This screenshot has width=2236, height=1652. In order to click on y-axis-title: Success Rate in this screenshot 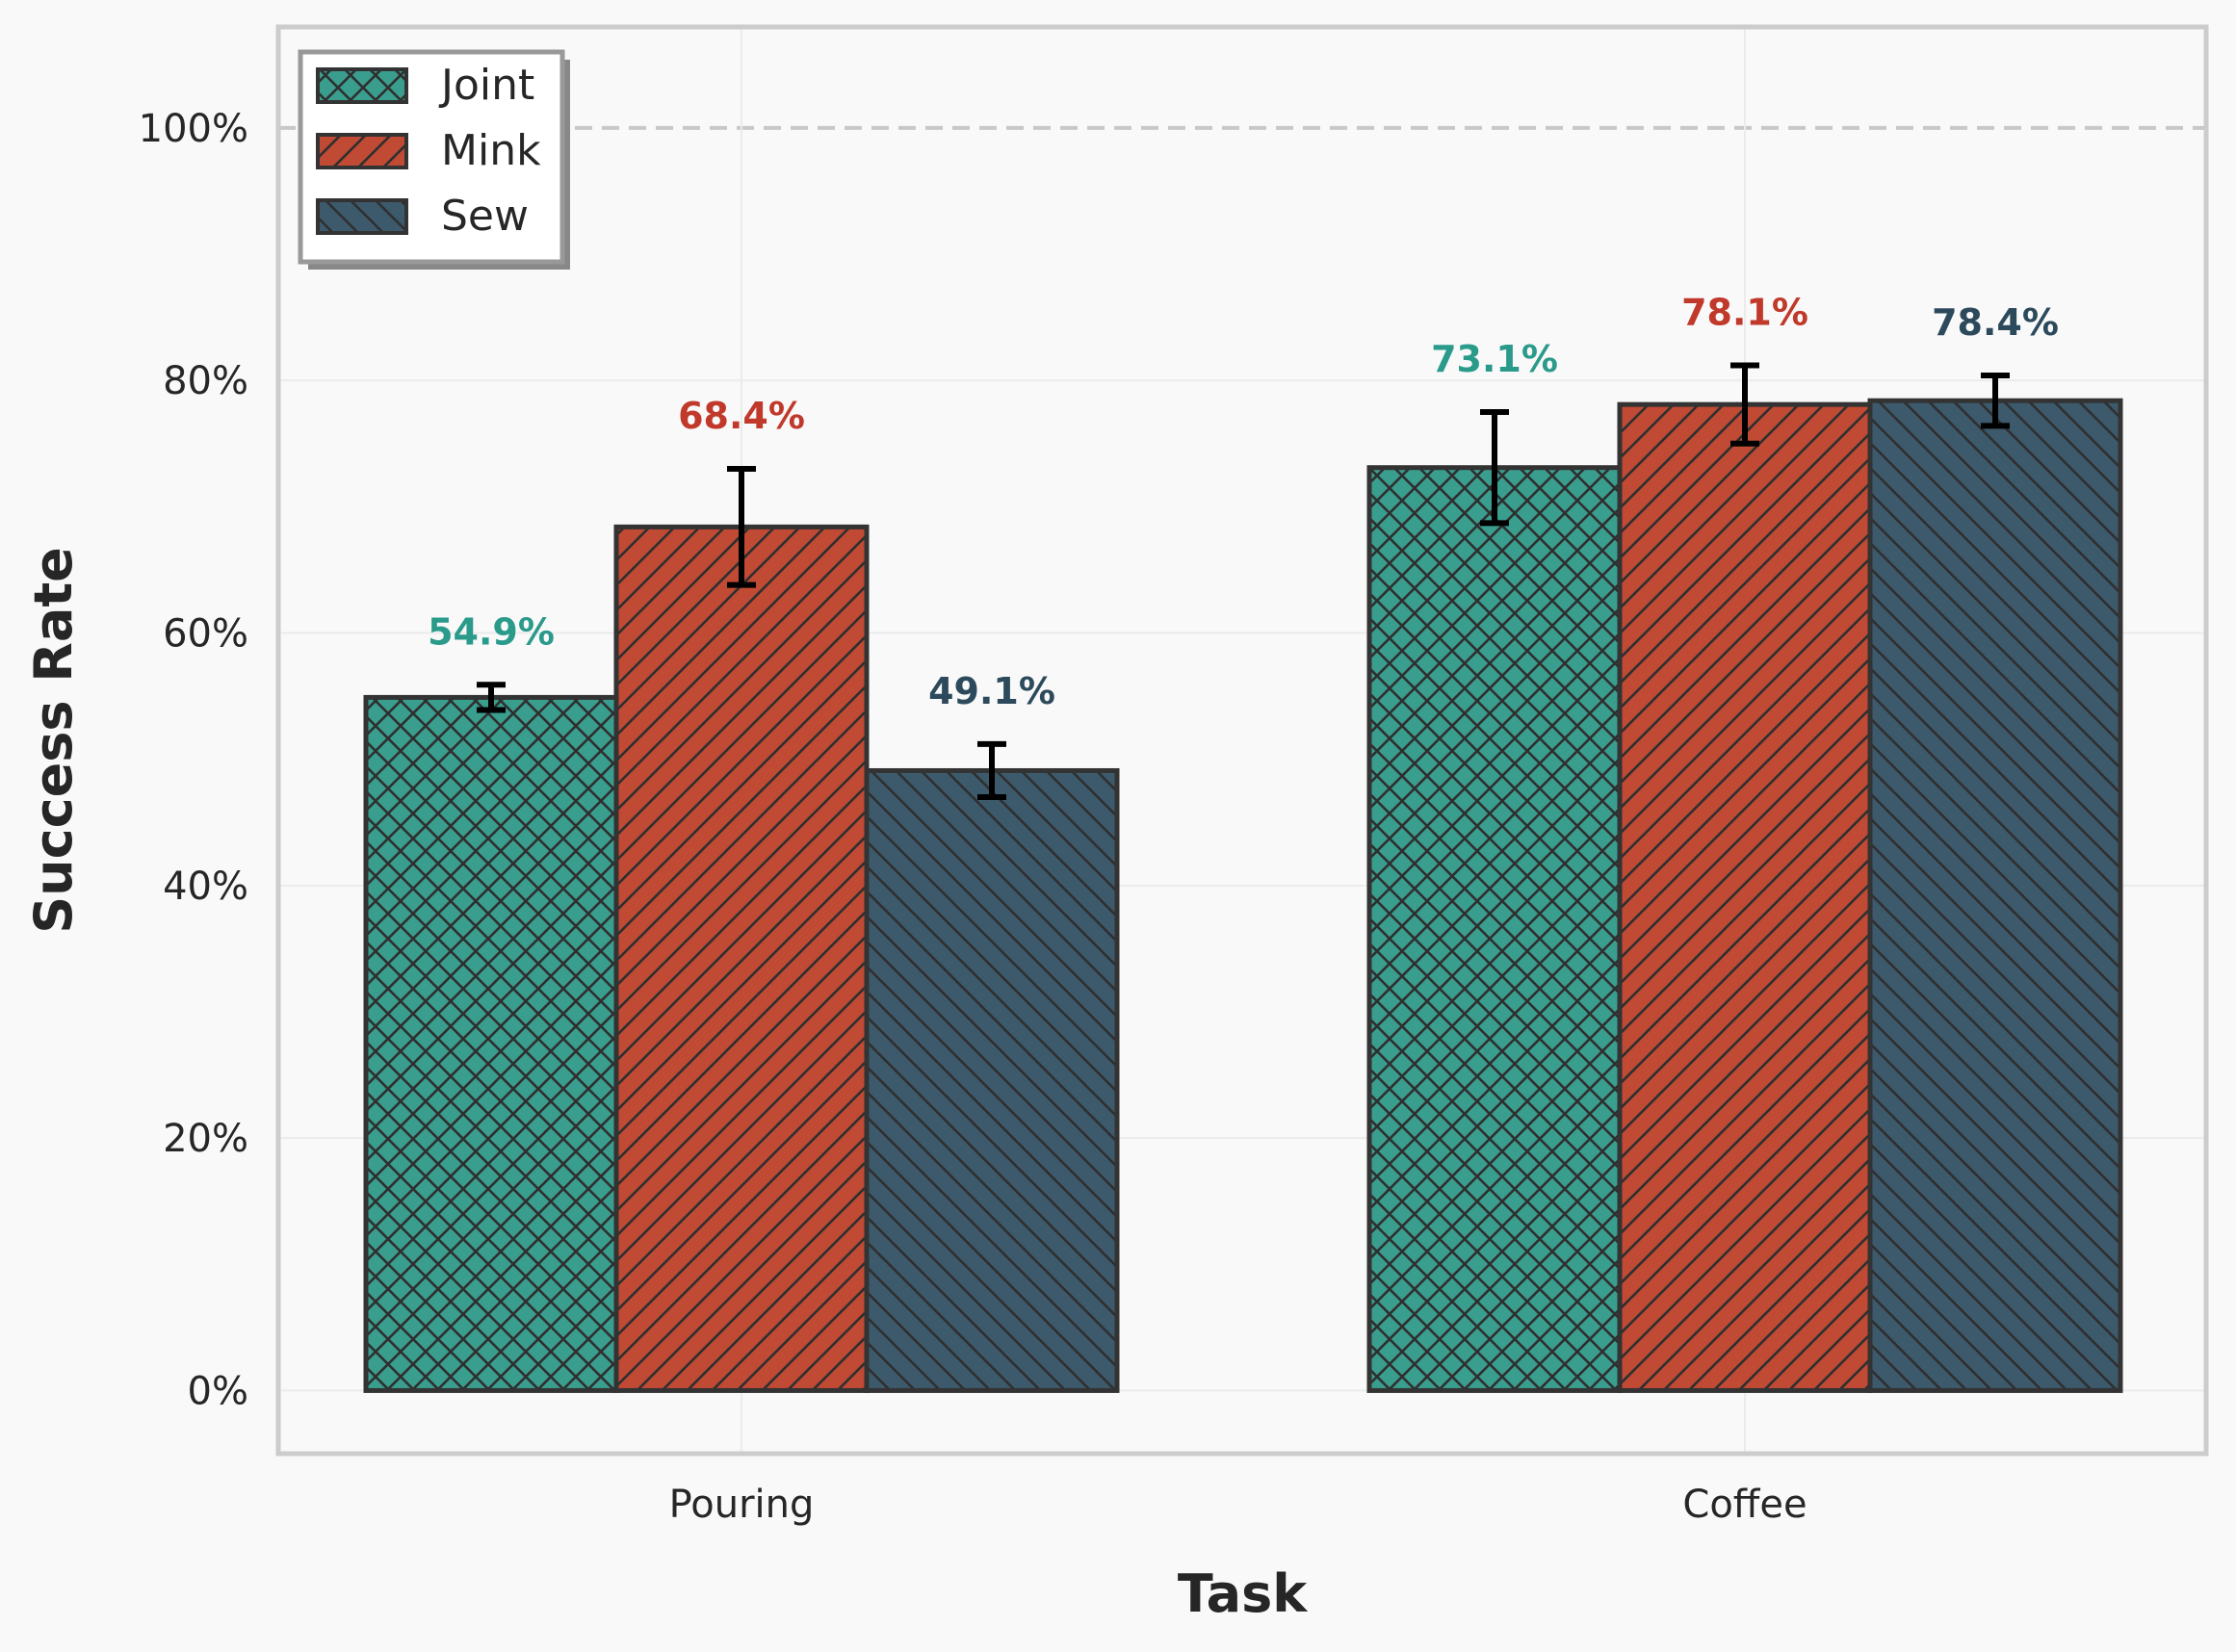, I will do `click(53, 740)`.